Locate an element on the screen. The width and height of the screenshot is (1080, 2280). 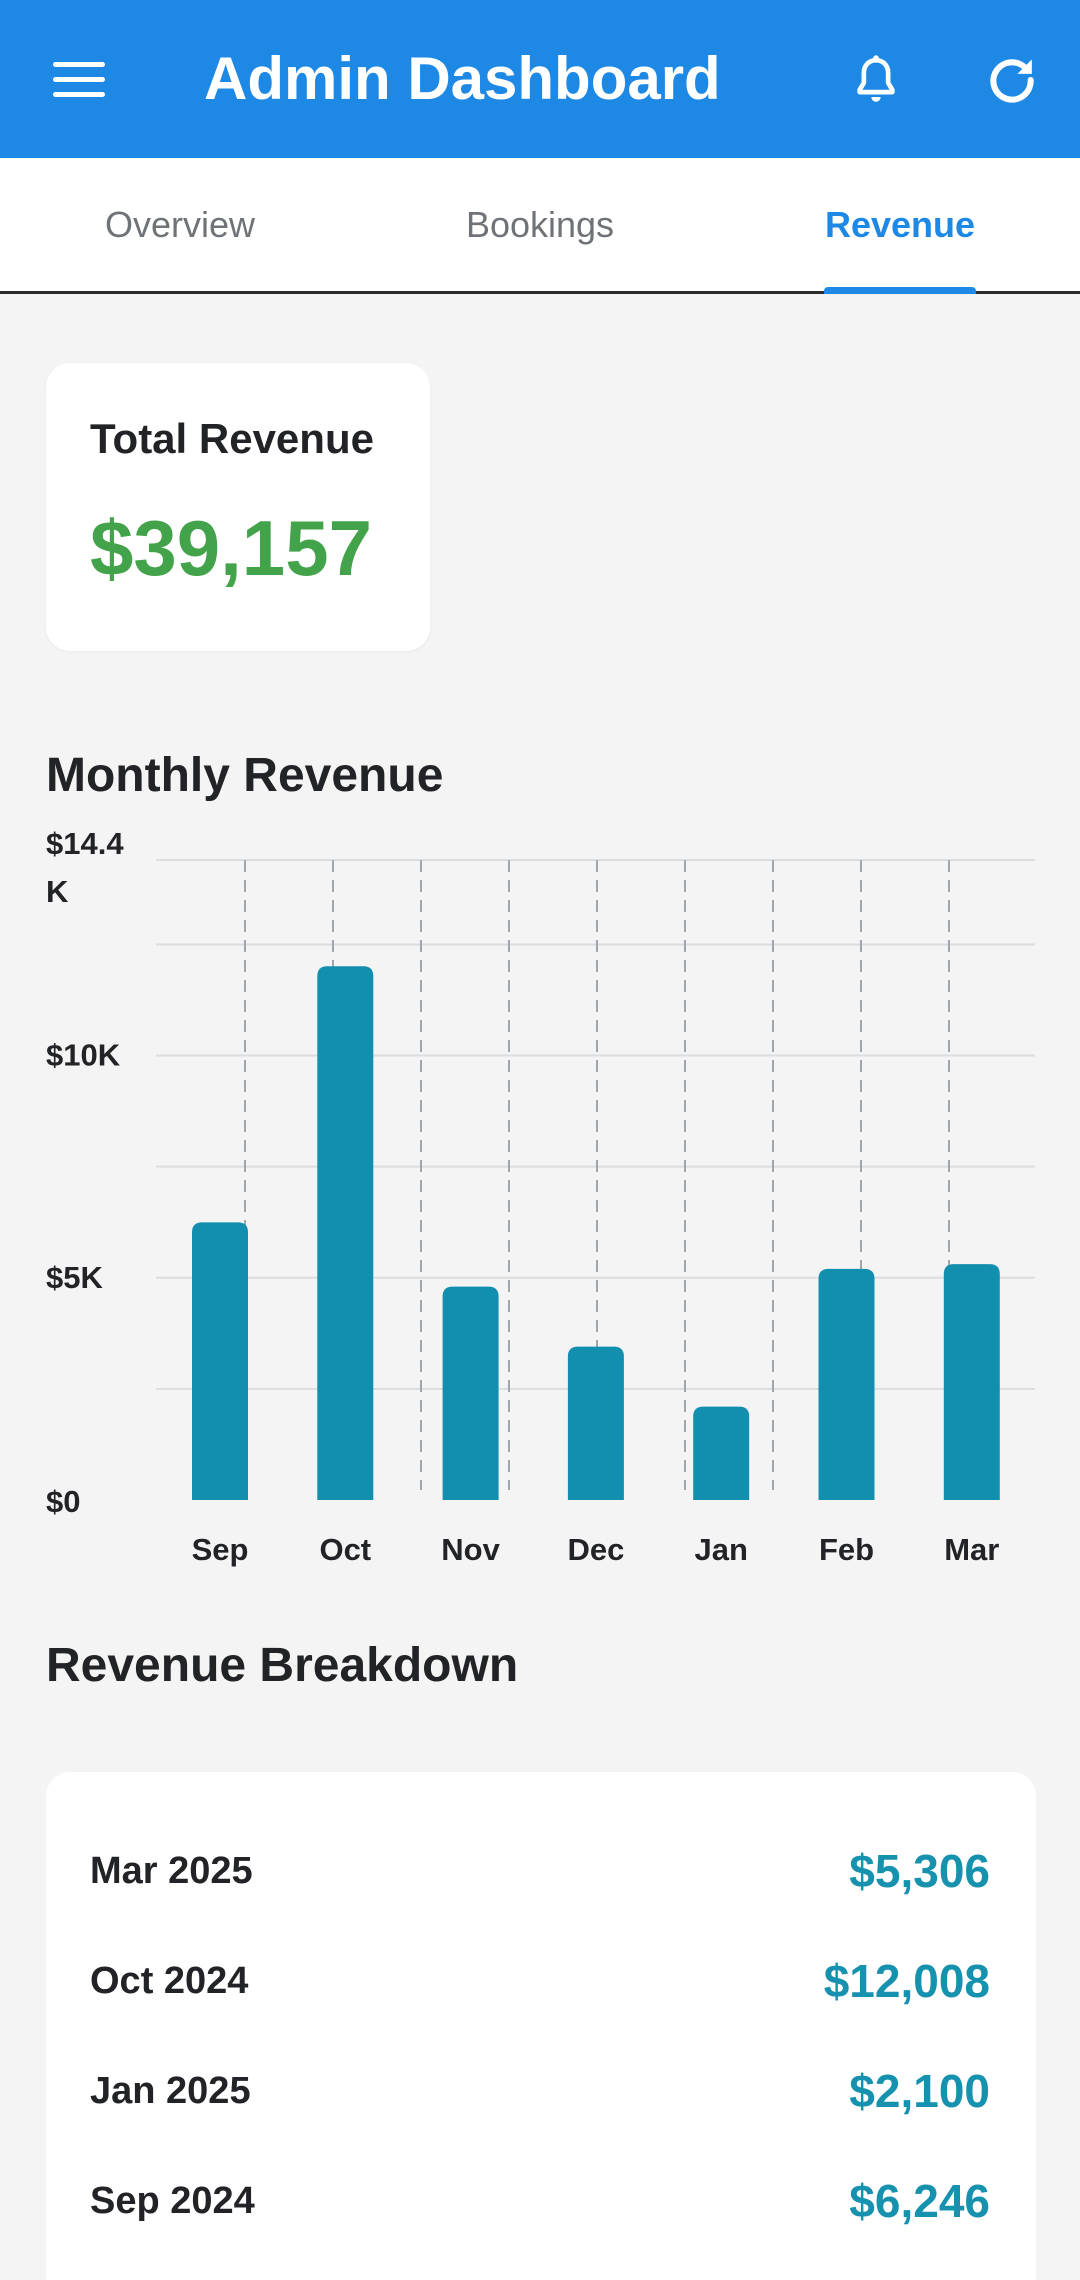
tab-overview: Overview is located at coordinates (180, 224).